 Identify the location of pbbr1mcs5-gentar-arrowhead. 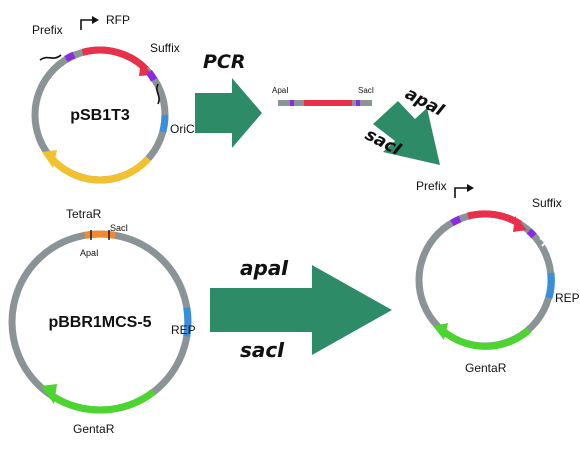
(49, 394).